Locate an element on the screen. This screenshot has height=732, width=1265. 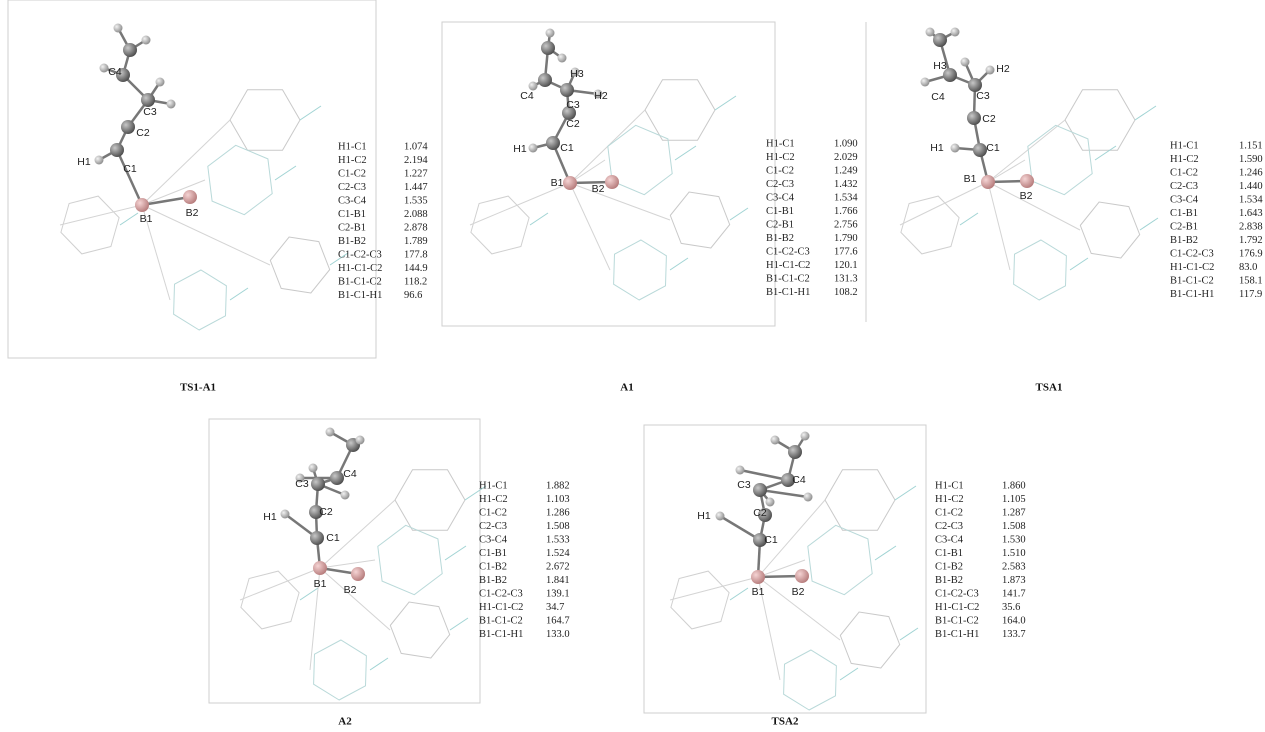
param-value: 1.103 is located at coordinates (558, 499).